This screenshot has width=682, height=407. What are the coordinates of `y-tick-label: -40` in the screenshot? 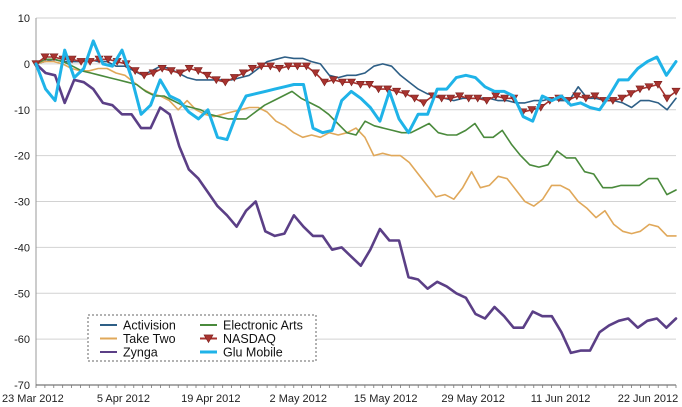 It's located at (22, 248).